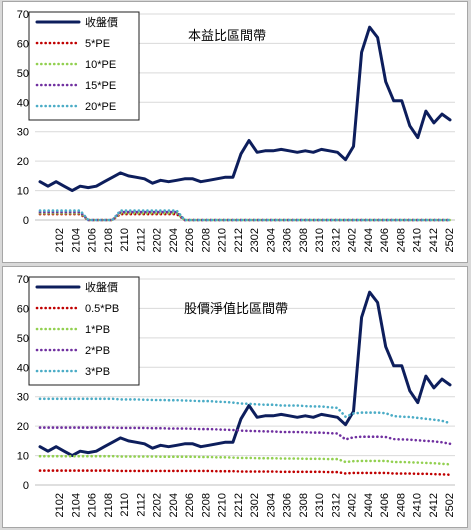  What do you see at coordinates (97, 330) in the screenshot?
I see `legend-label-2: 1*PB` at bounding box center [97, 330].